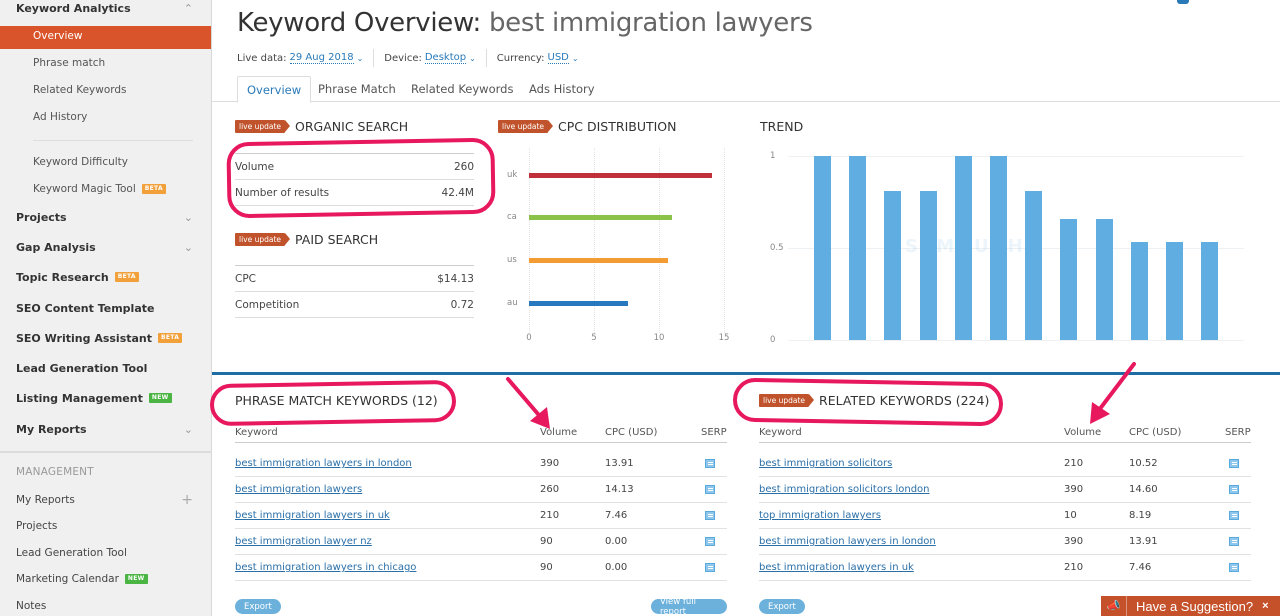  What do you see at coordinates (104, 217) in the screenshot?
I see `sidebar-group-projects: Projects ⌄` at bounding box center [104, 217].